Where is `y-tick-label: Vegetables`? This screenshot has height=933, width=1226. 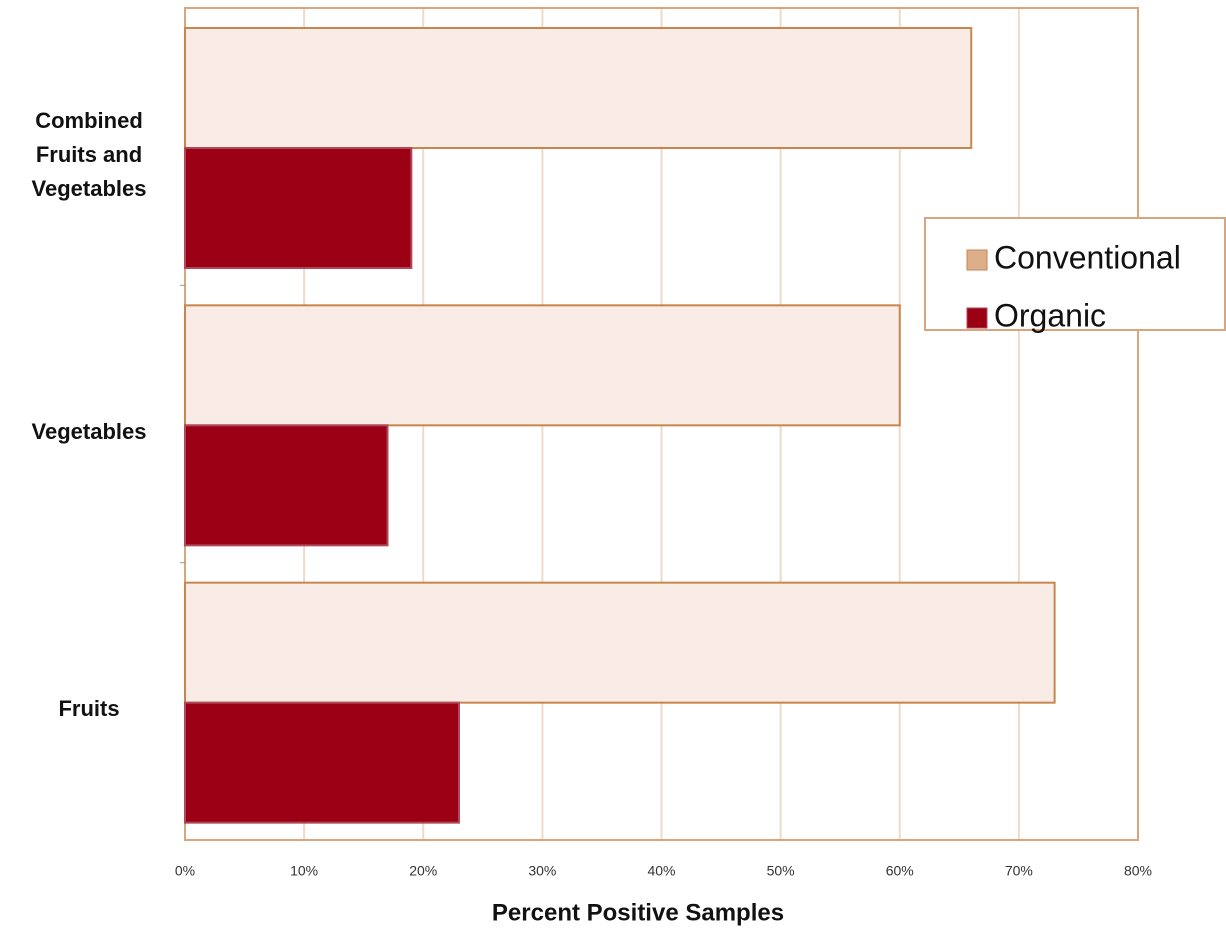
y-tick-label: Vegetables is located at coordinates (89, 431).